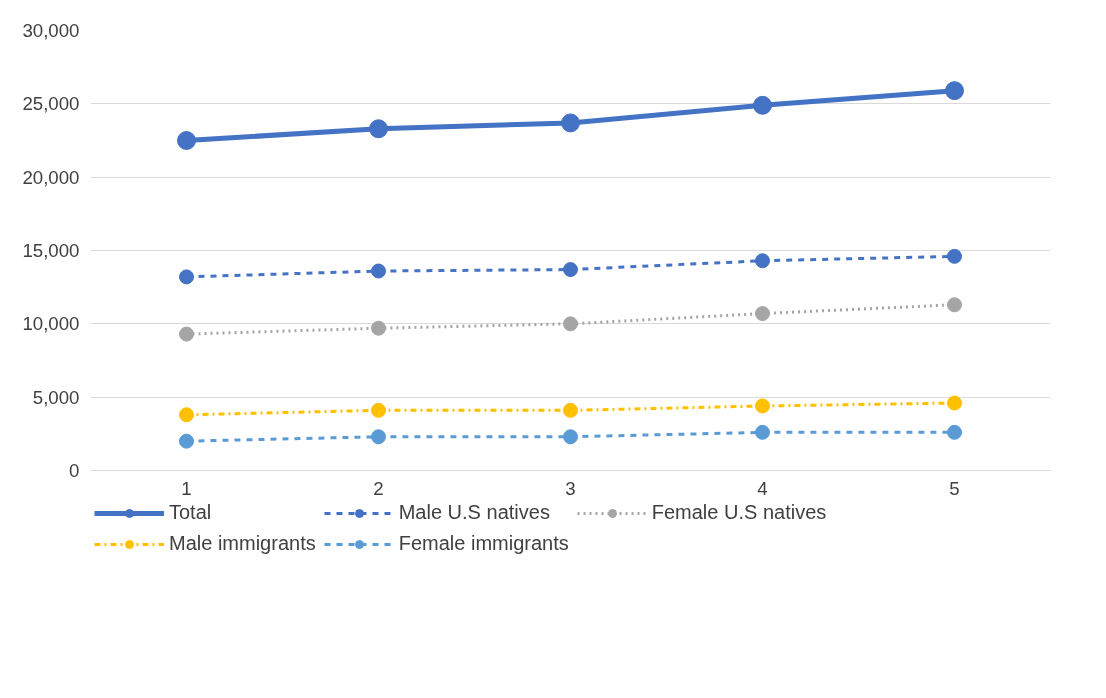  I want to click on y-tick-label: 5,000, so click(56, 397).